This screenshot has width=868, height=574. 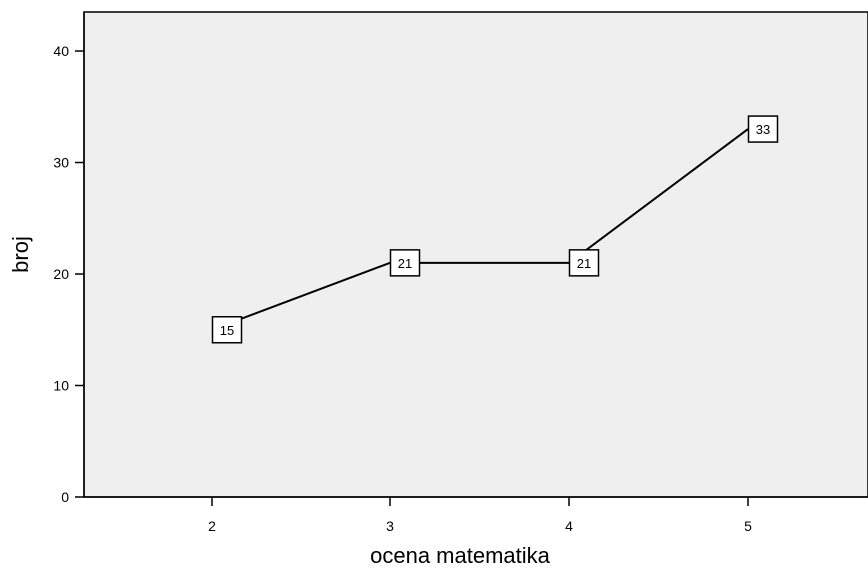 What do you see at coordinates (569, 526) in the screenshot?
I see `x-tick-label: 4` at bounding box center [569, 526].